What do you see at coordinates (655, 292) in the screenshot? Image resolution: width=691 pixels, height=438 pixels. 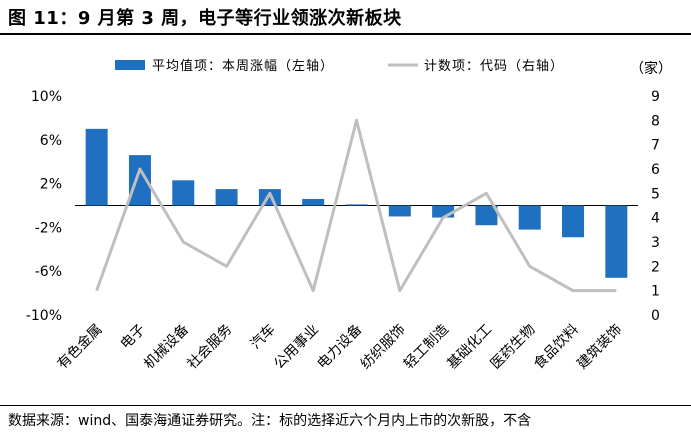 I see `right-tick-label: 1` at bounding box center [655, 292].